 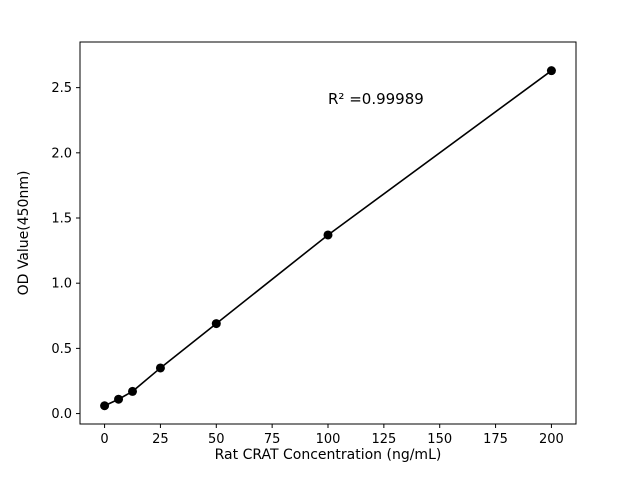 I want to click on x-tick-label: 200, so click(x=551, y=439).